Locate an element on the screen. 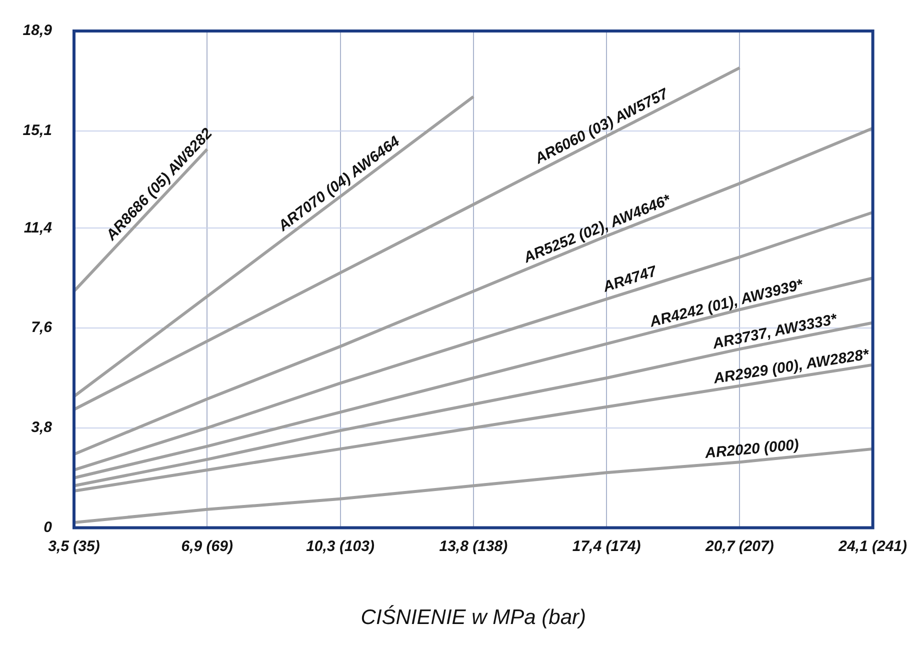 Image resolution: width=917 pixels, height=645 pixels. text: AR2020 (000) is located at coordinates (751, 449).